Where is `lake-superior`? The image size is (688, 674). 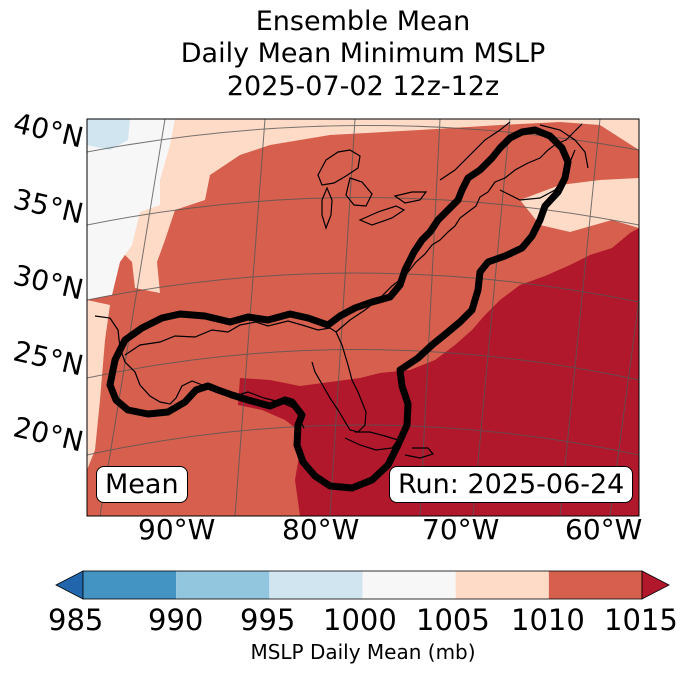
lake-superior is located at coordinates (339, 167).